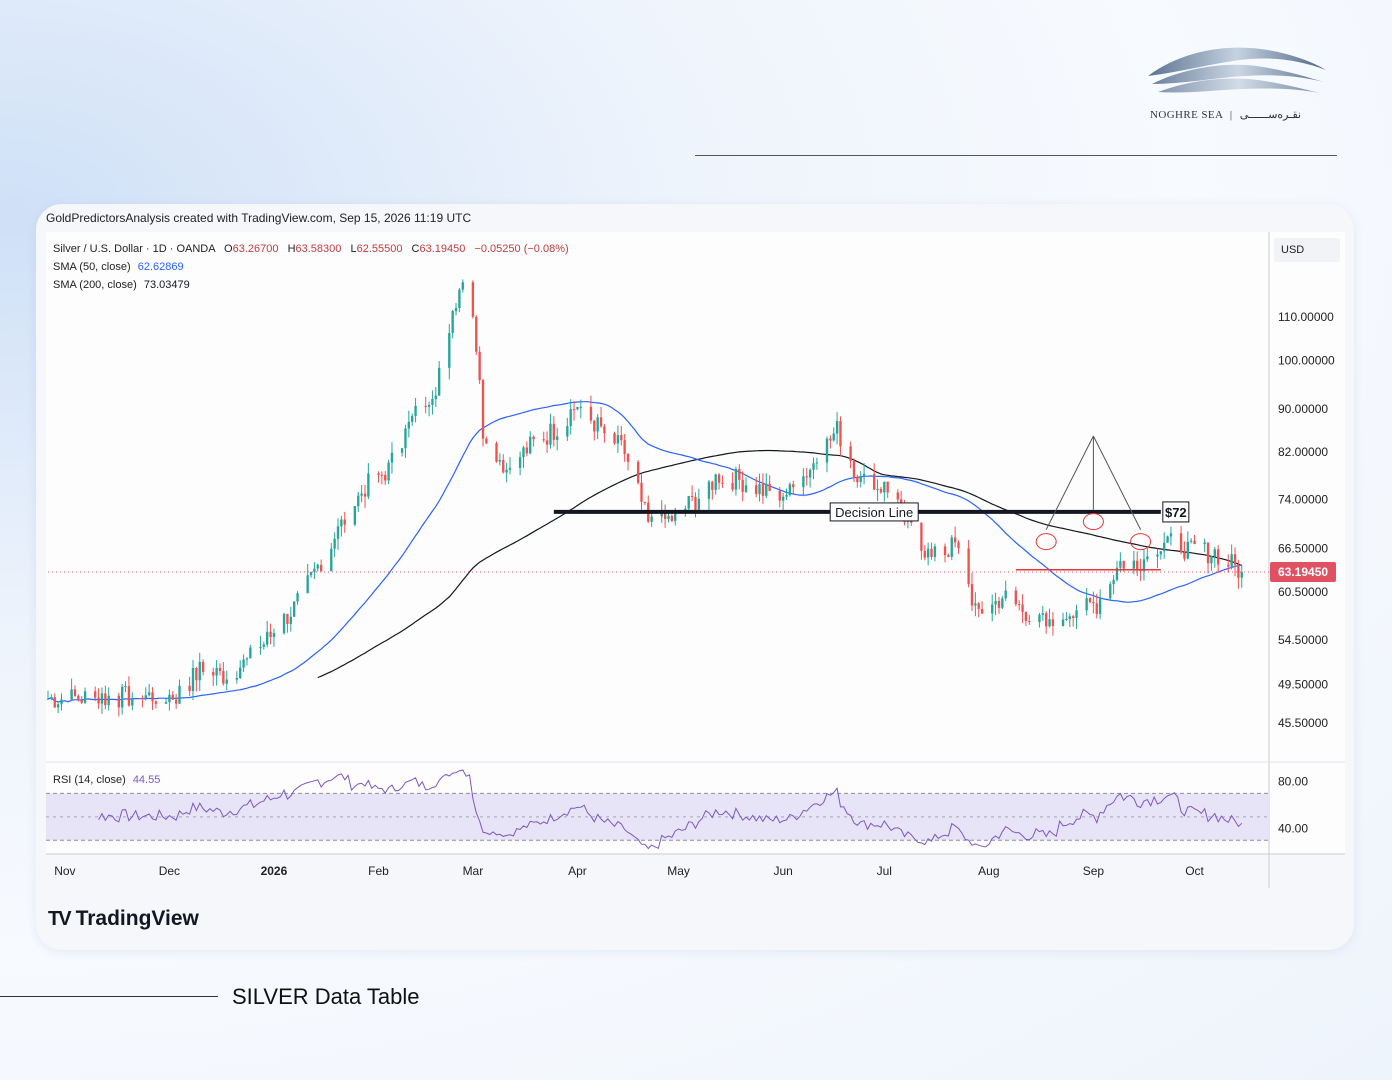 Image resolution: width=1392 pixels, height=1080 pixels. I want to click on price-badge-value: 63.19450, so click(1303, 572).